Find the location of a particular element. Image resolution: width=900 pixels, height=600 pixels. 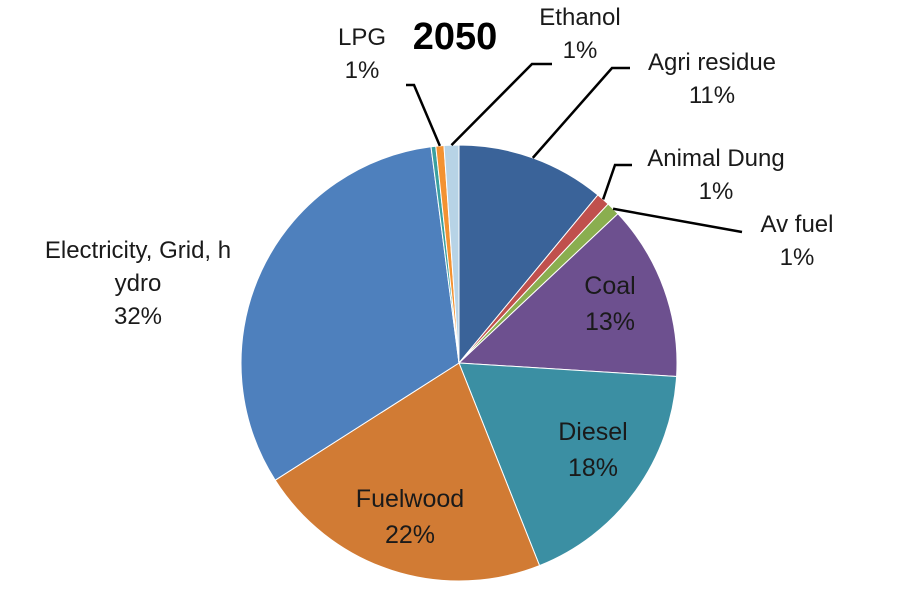

leader-ethanol is located at coordinates (501, 104).